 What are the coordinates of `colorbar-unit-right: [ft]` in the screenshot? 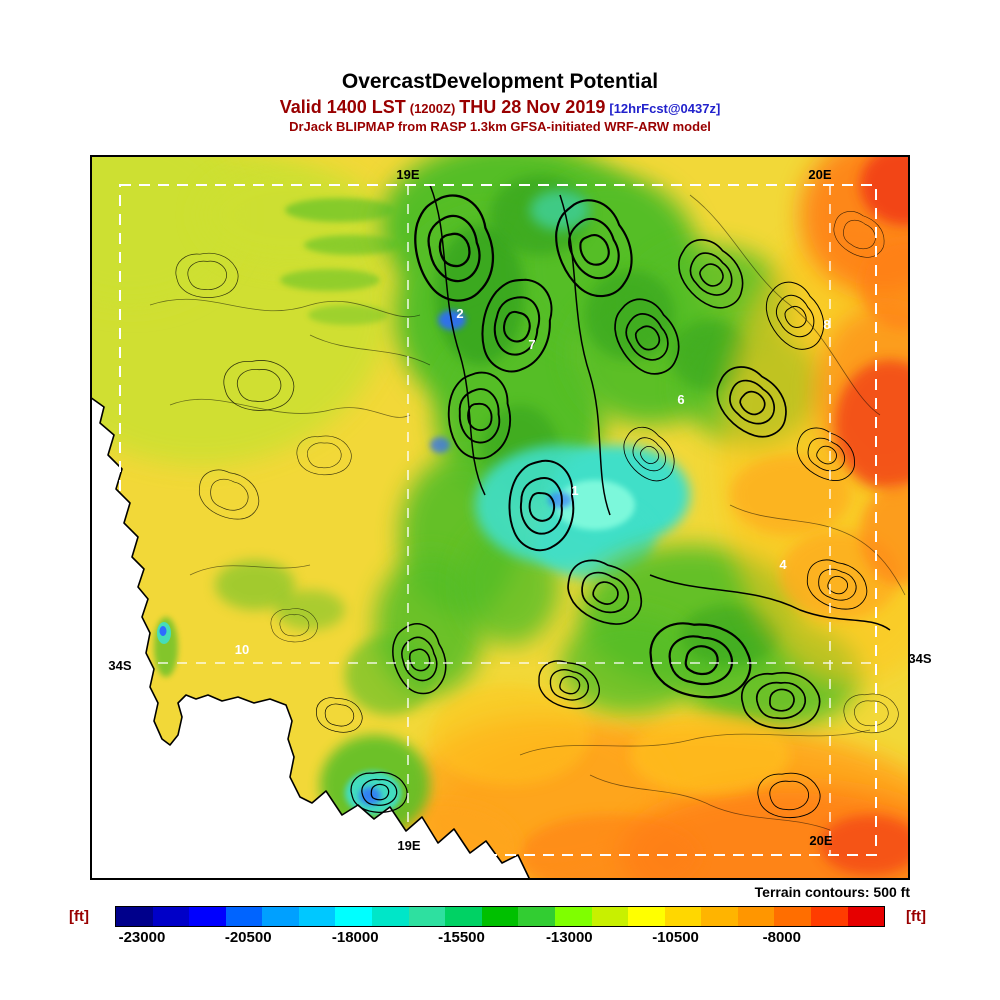 It's located at (916, 916).